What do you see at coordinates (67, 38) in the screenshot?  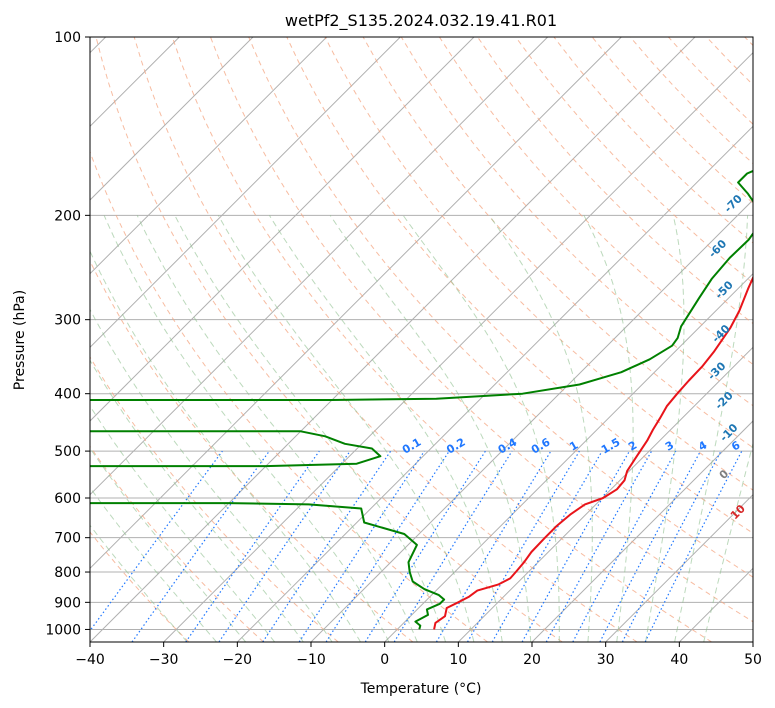 I see `y-tick-label: 100` at bounding box center [67, 38].